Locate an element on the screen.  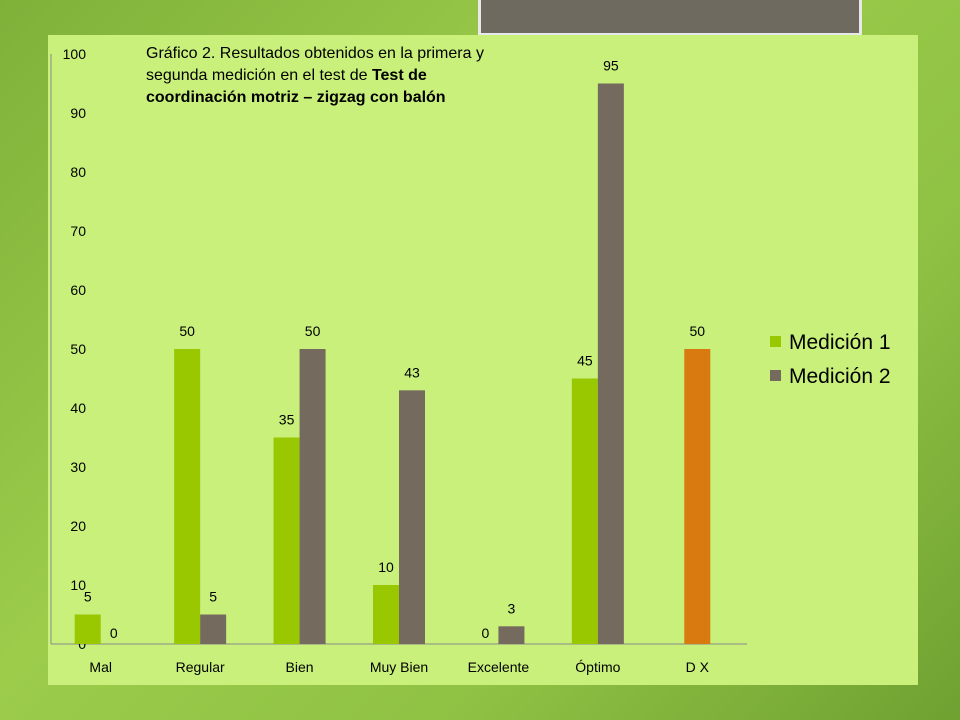
x-tick-label: Regular is located at coordinates (200, 667).